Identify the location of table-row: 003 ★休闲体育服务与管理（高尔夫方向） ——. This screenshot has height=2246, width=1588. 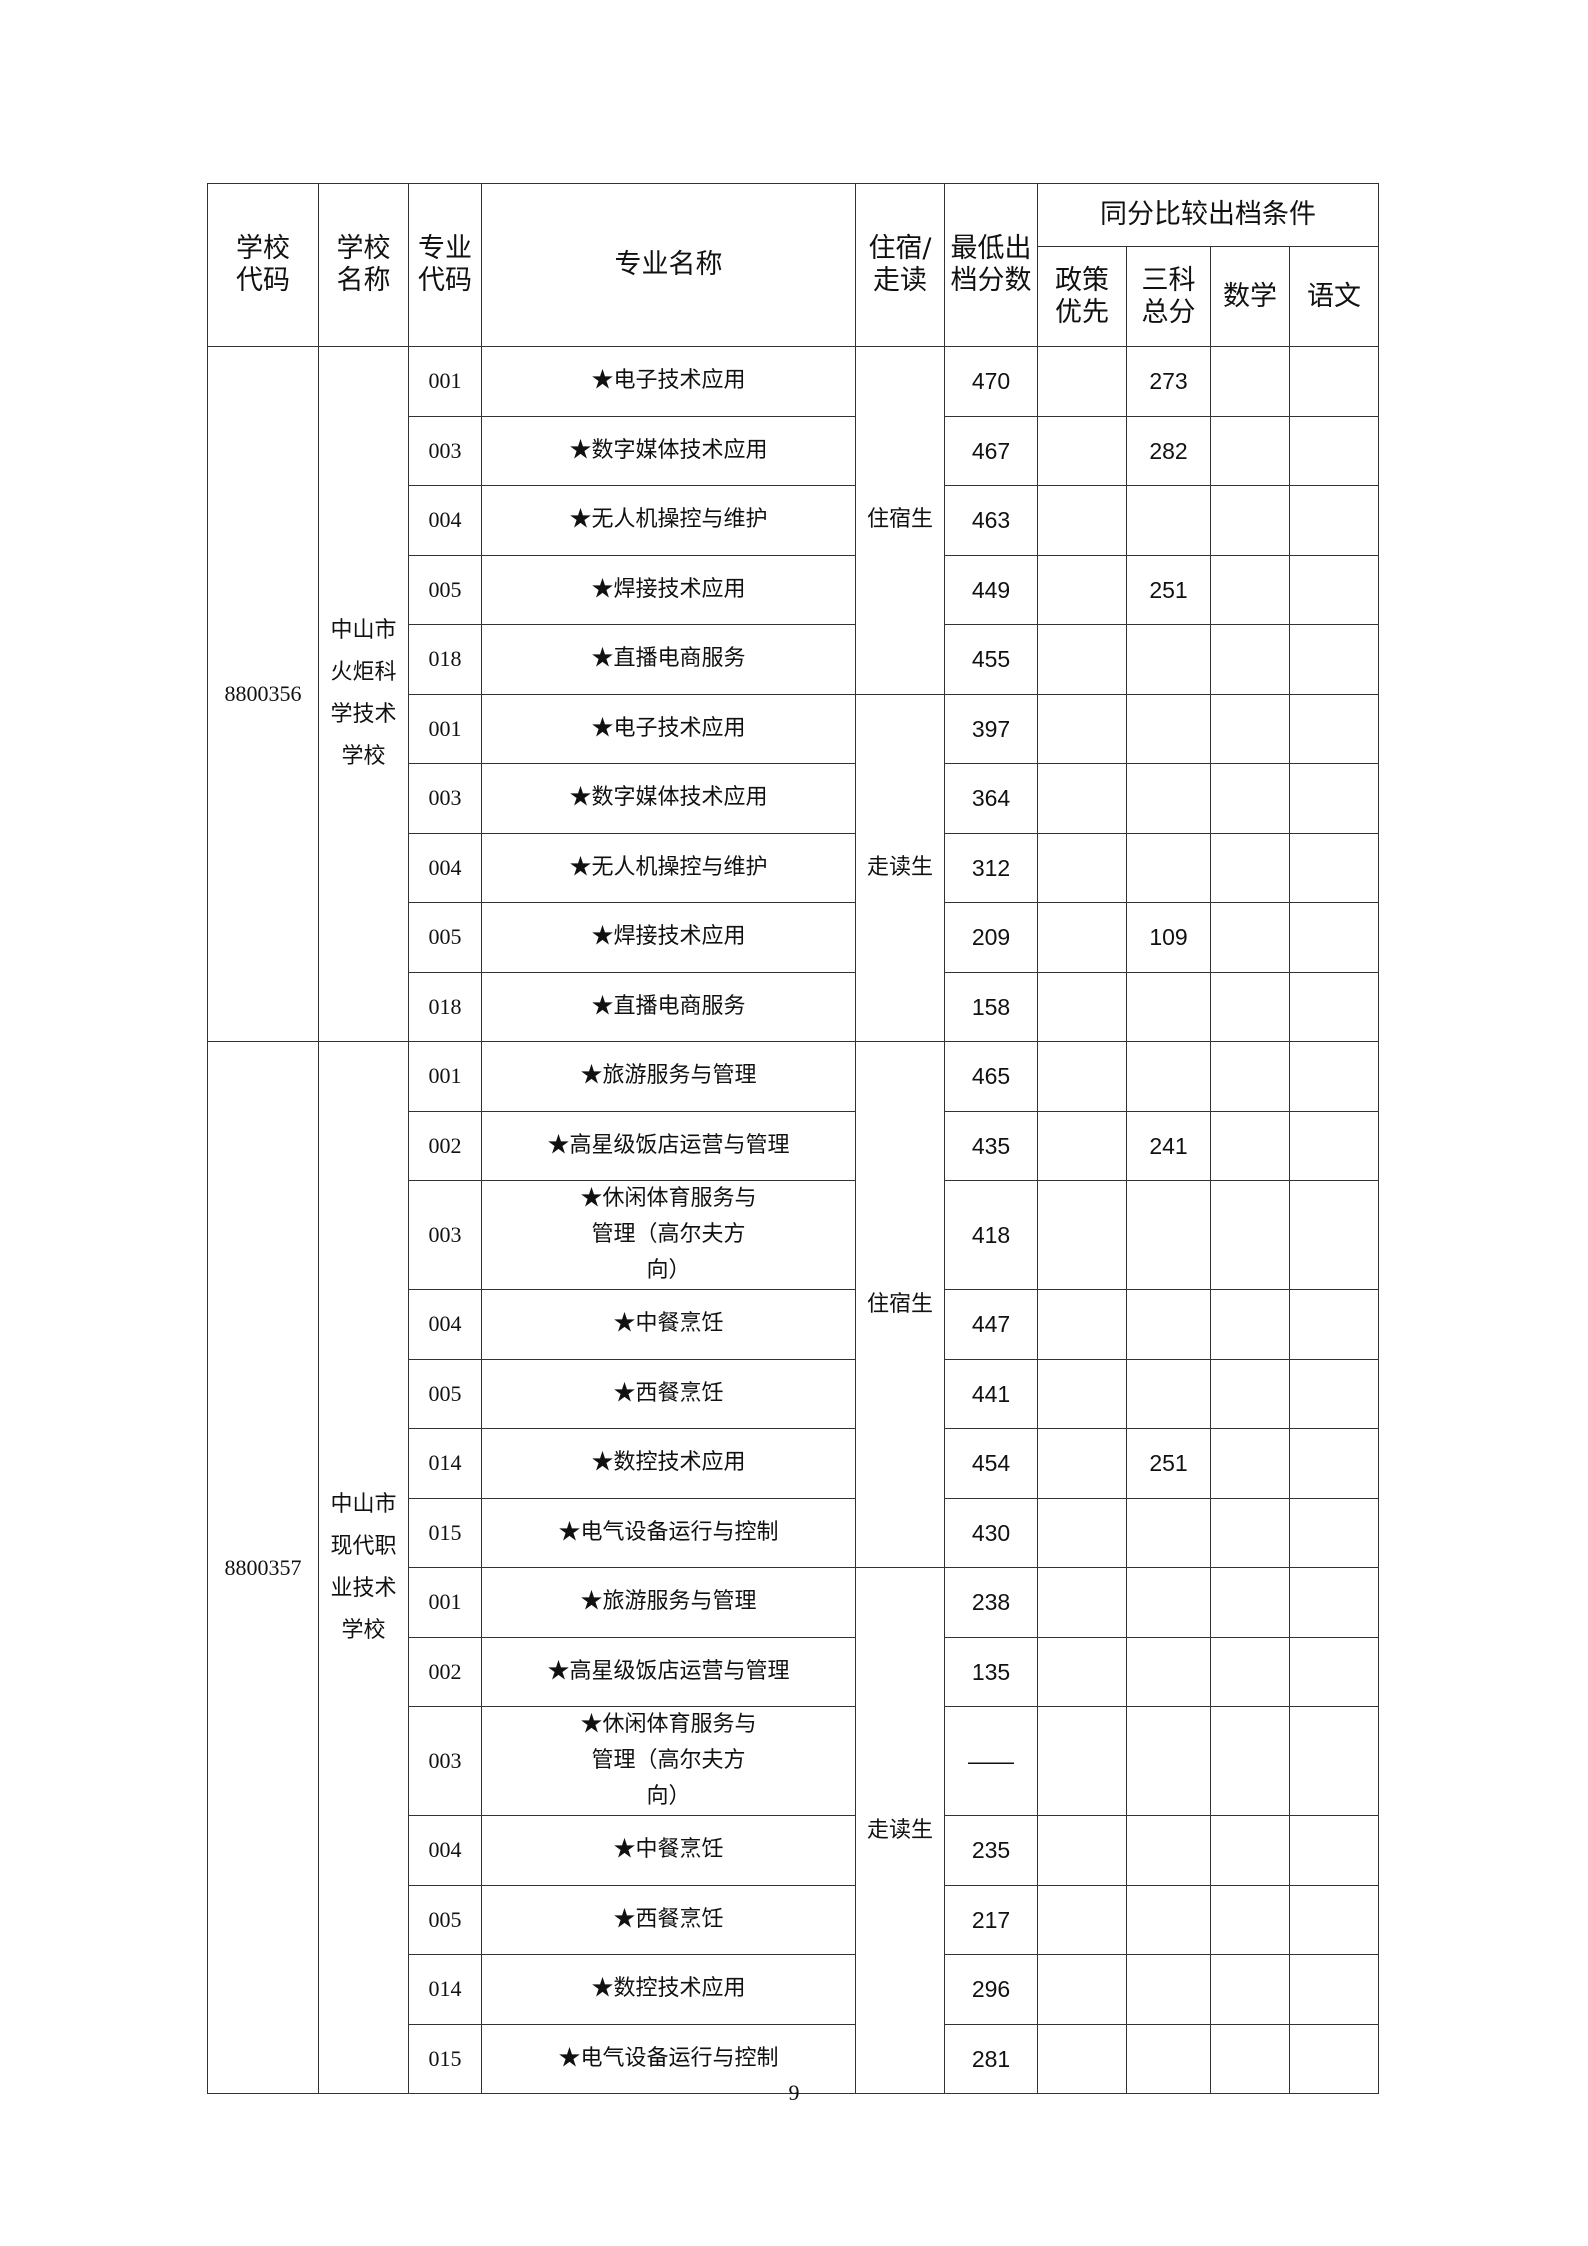
(793, 1761).